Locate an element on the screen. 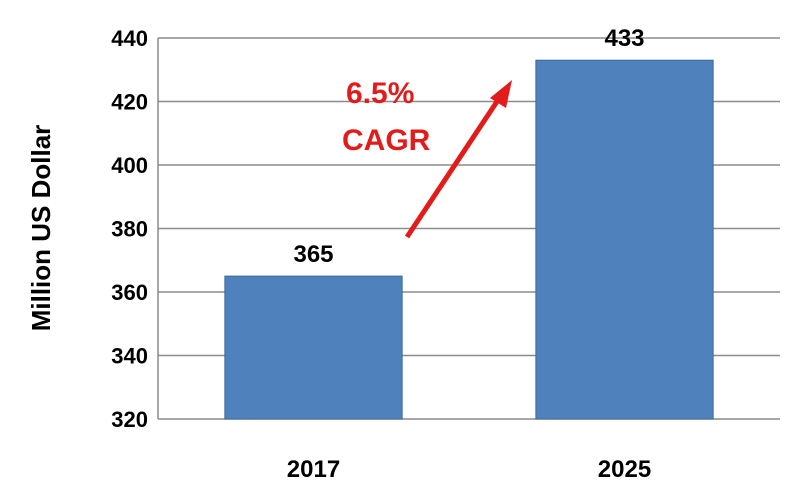  y-tick-label-440: 440 is located at coordinates (129, 38).